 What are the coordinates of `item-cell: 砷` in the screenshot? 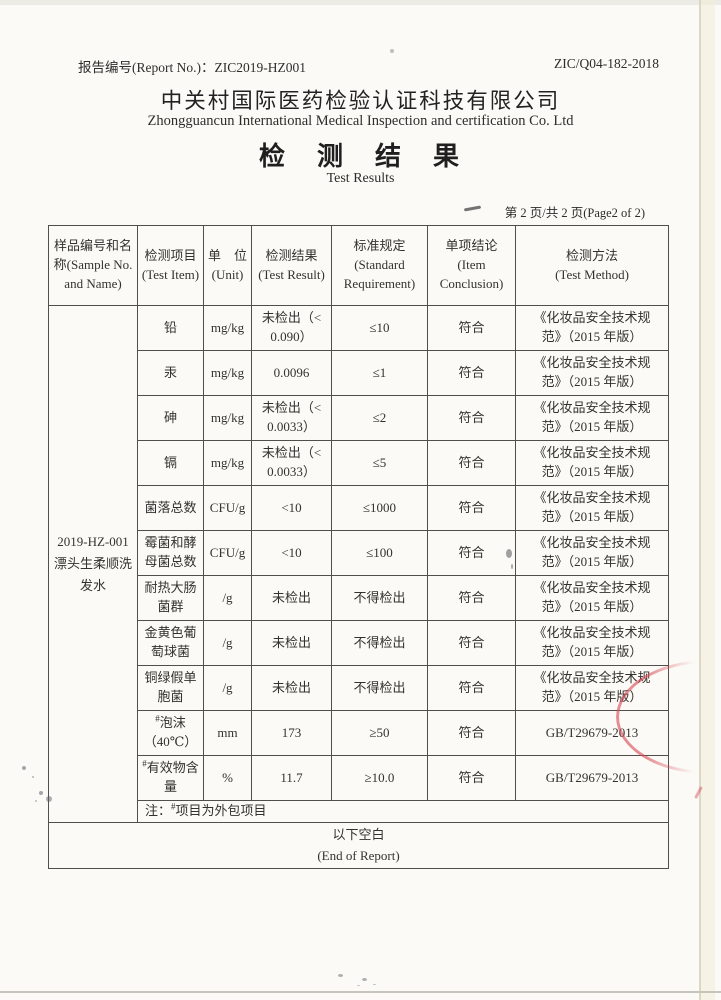 It's located at (170, 418).